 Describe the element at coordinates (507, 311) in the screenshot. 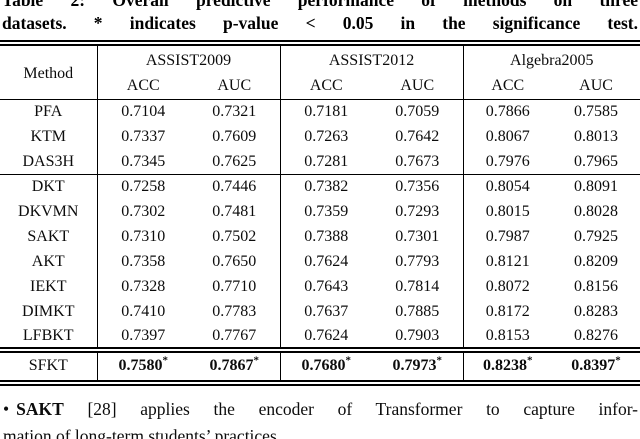

I see `value-cell: 0.8172` at that location.